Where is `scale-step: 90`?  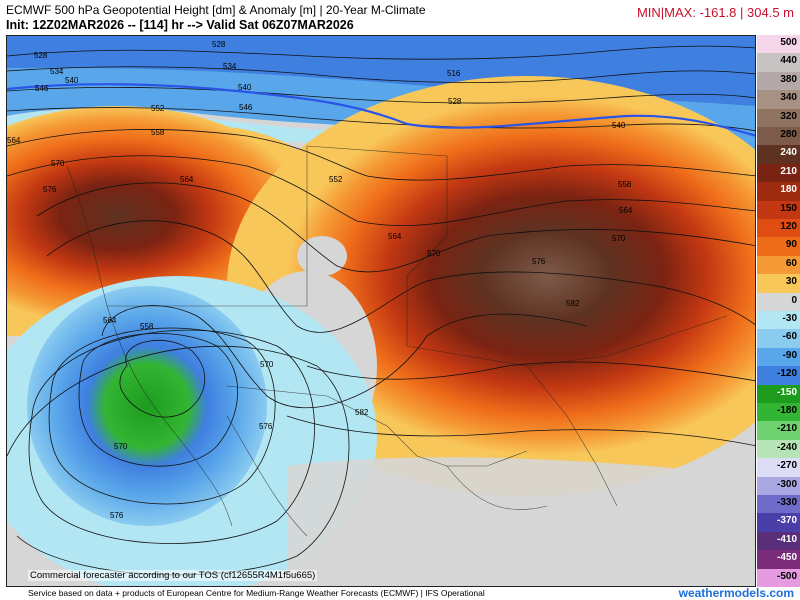
scale-step: 90 is located at coordinates (778, 246).